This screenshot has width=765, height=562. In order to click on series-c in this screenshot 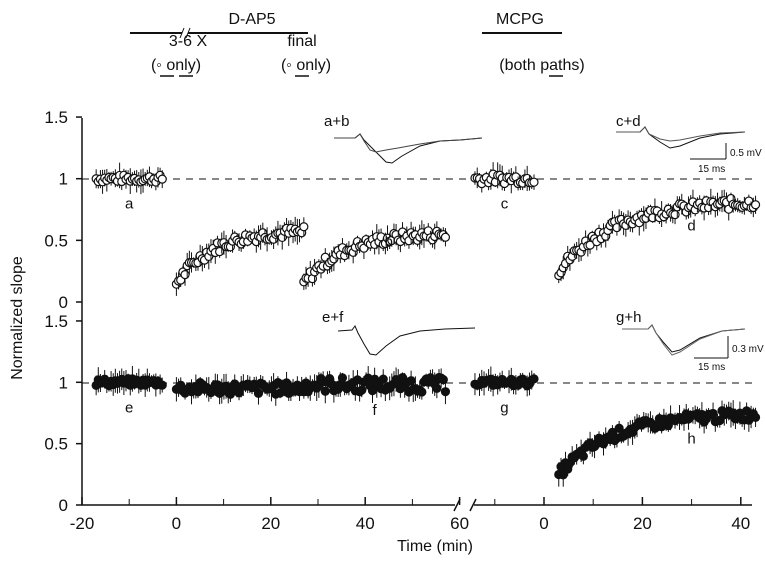, I will do `click(504, 178)`.